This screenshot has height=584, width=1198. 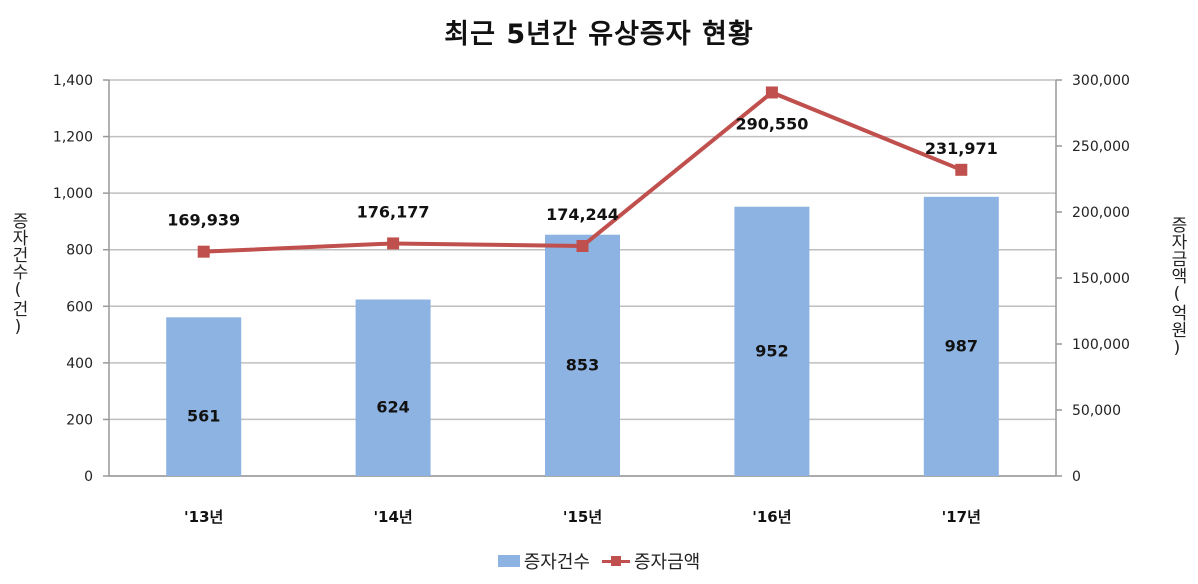 I want to click on category-label: '15년, so click(x=582, y=517).